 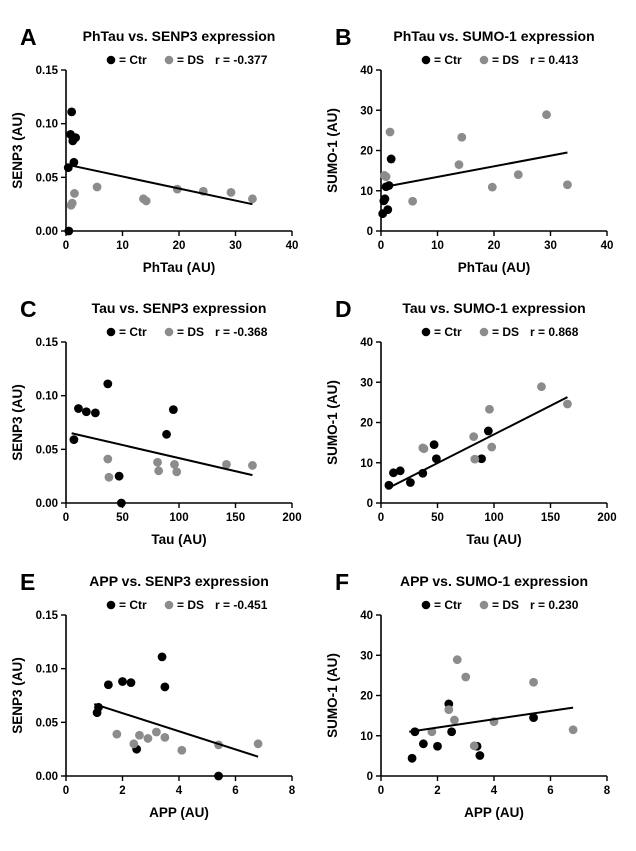 What do you see at coordinates (366, 697) in the screenshot?
I see `y-tick-label: 20` at bounding box center [366, 697].